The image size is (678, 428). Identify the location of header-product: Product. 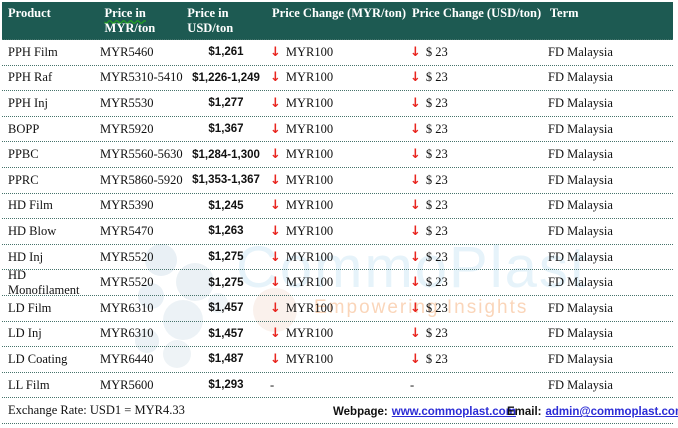
(29, 13).